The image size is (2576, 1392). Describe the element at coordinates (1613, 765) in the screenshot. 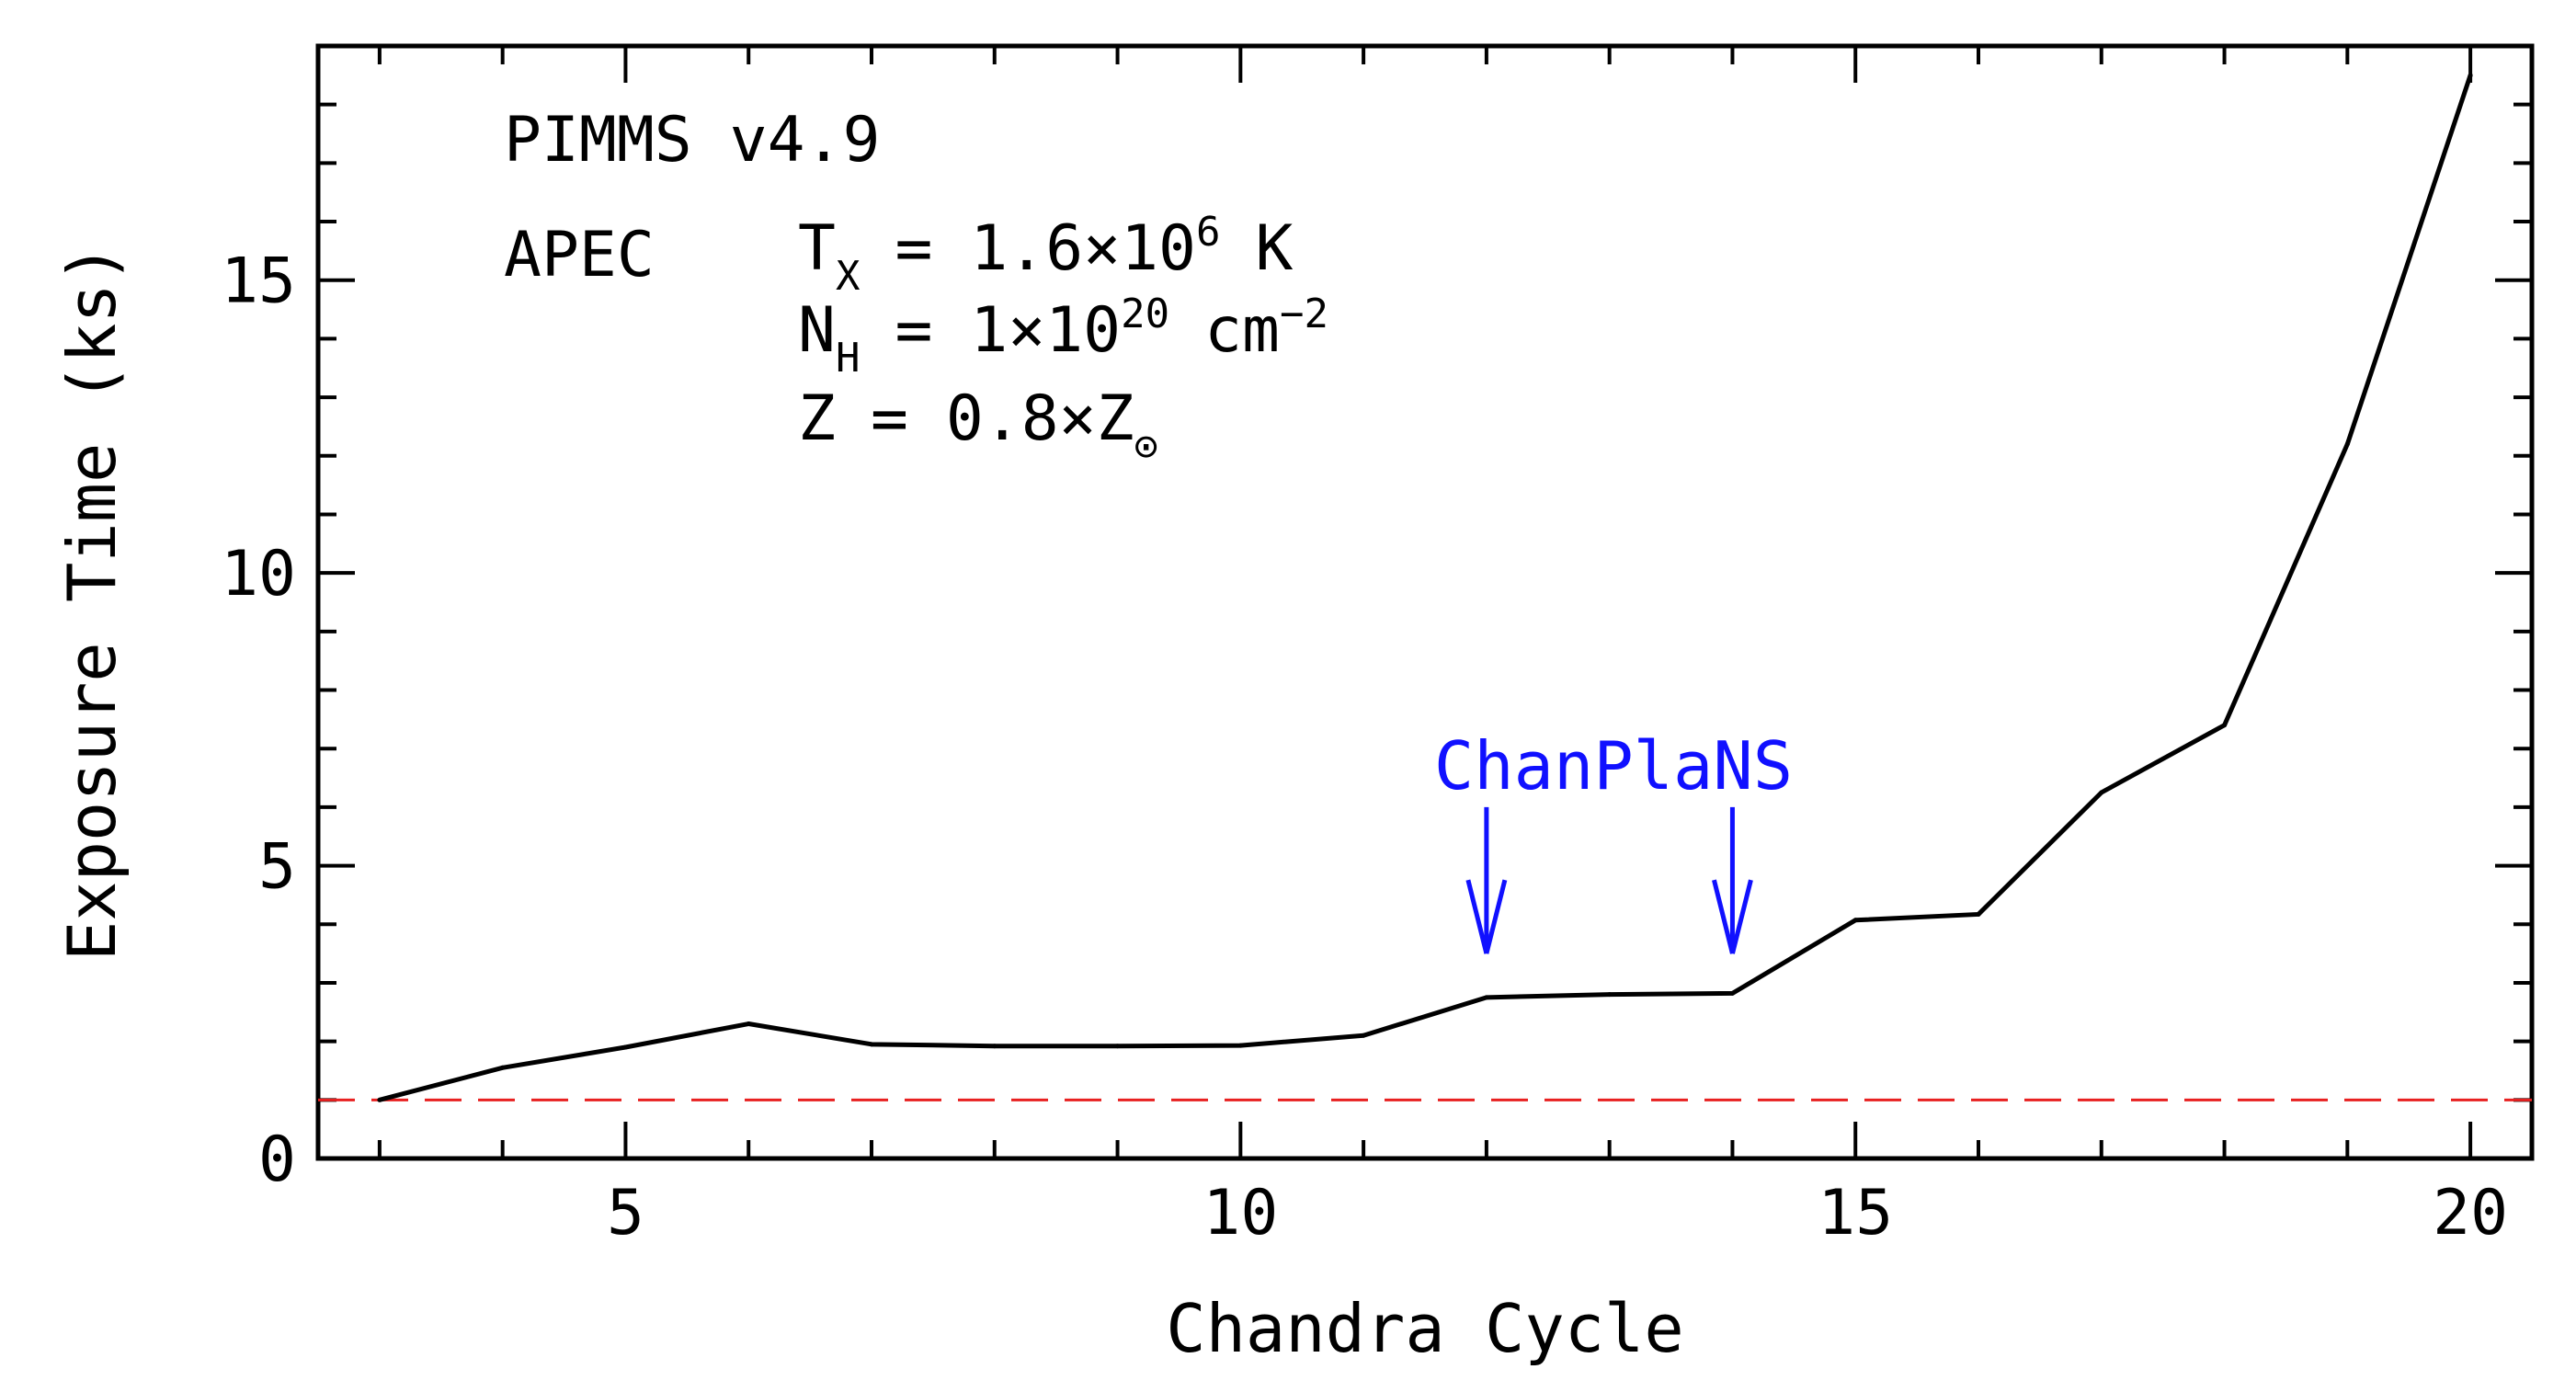

I see `chanplans-label: ChanPlaNS` at that location.